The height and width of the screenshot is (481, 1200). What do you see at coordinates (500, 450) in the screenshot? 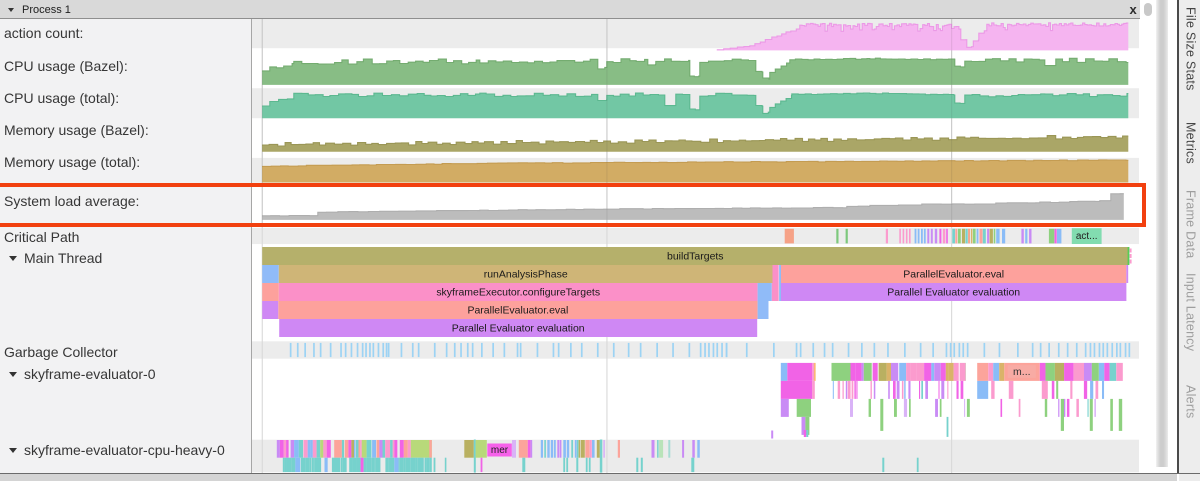
I see `svg-text: mer` at bounding box center [500, 450].